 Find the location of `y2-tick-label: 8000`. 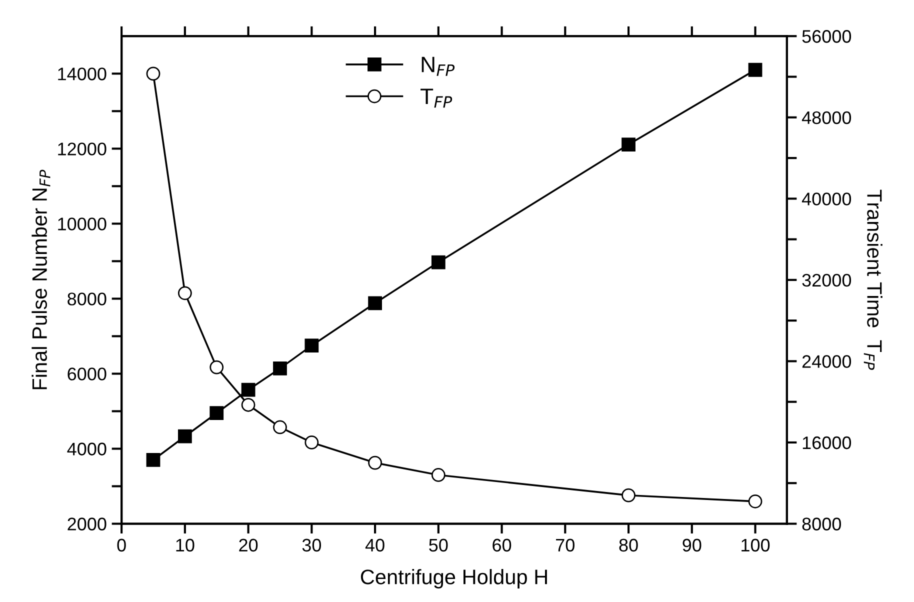

y2-tick-label: 8000 is located at coordinates (821, 524).